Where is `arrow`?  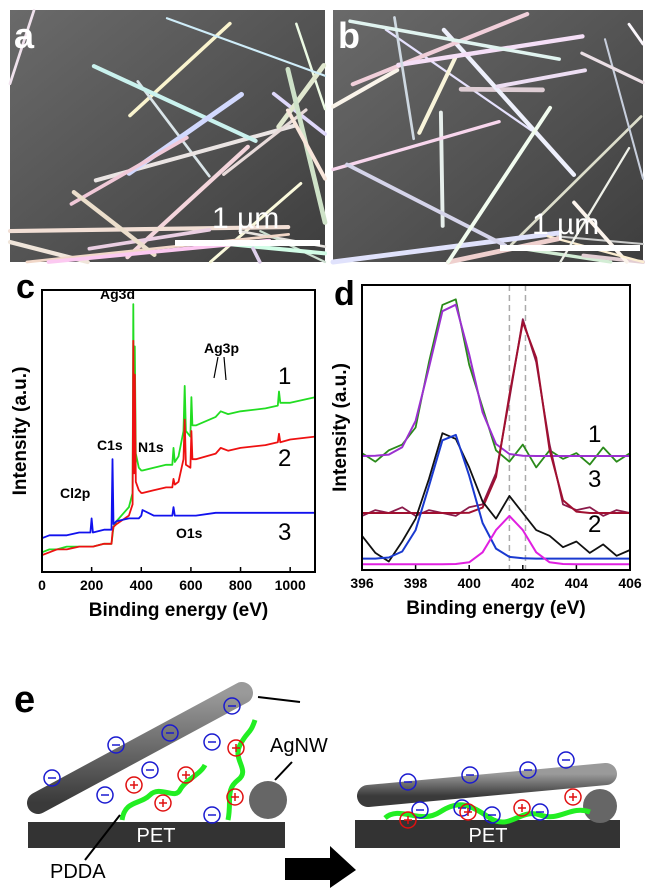
arrow is located at coordinates (320, 867).